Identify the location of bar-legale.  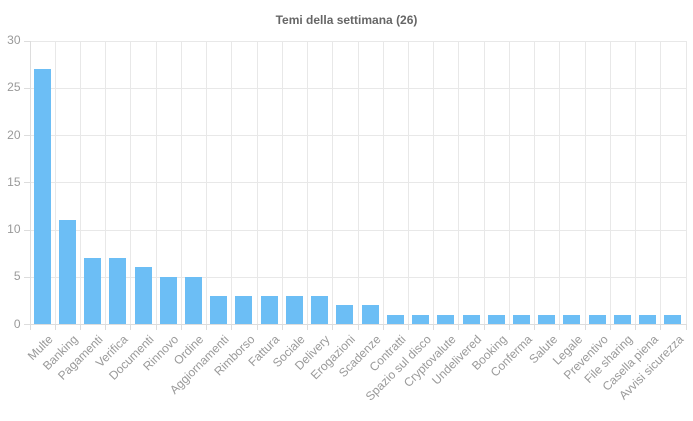
(572, 319).